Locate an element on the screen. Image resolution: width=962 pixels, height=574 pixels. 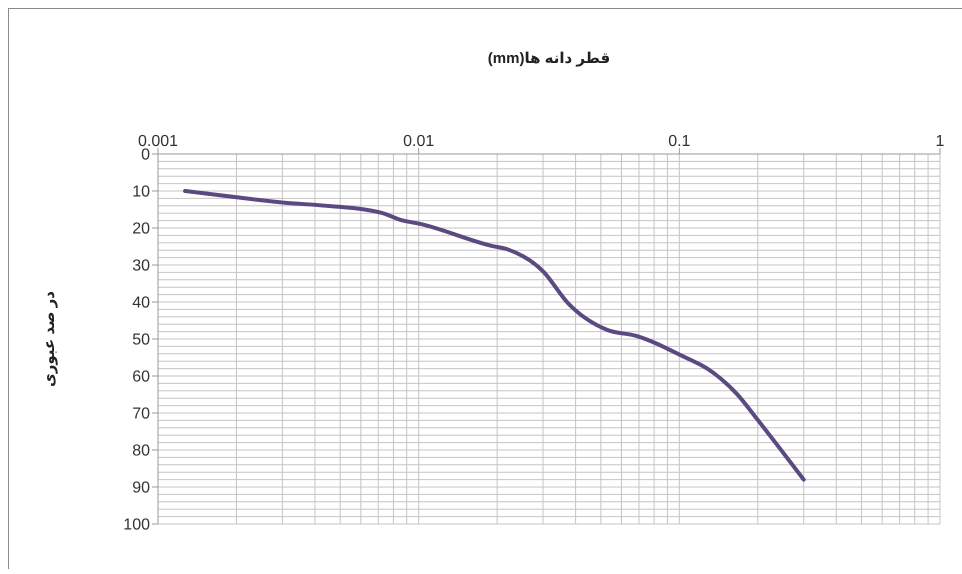
y-tick-label: 70 is located at coordinates (141, 414).